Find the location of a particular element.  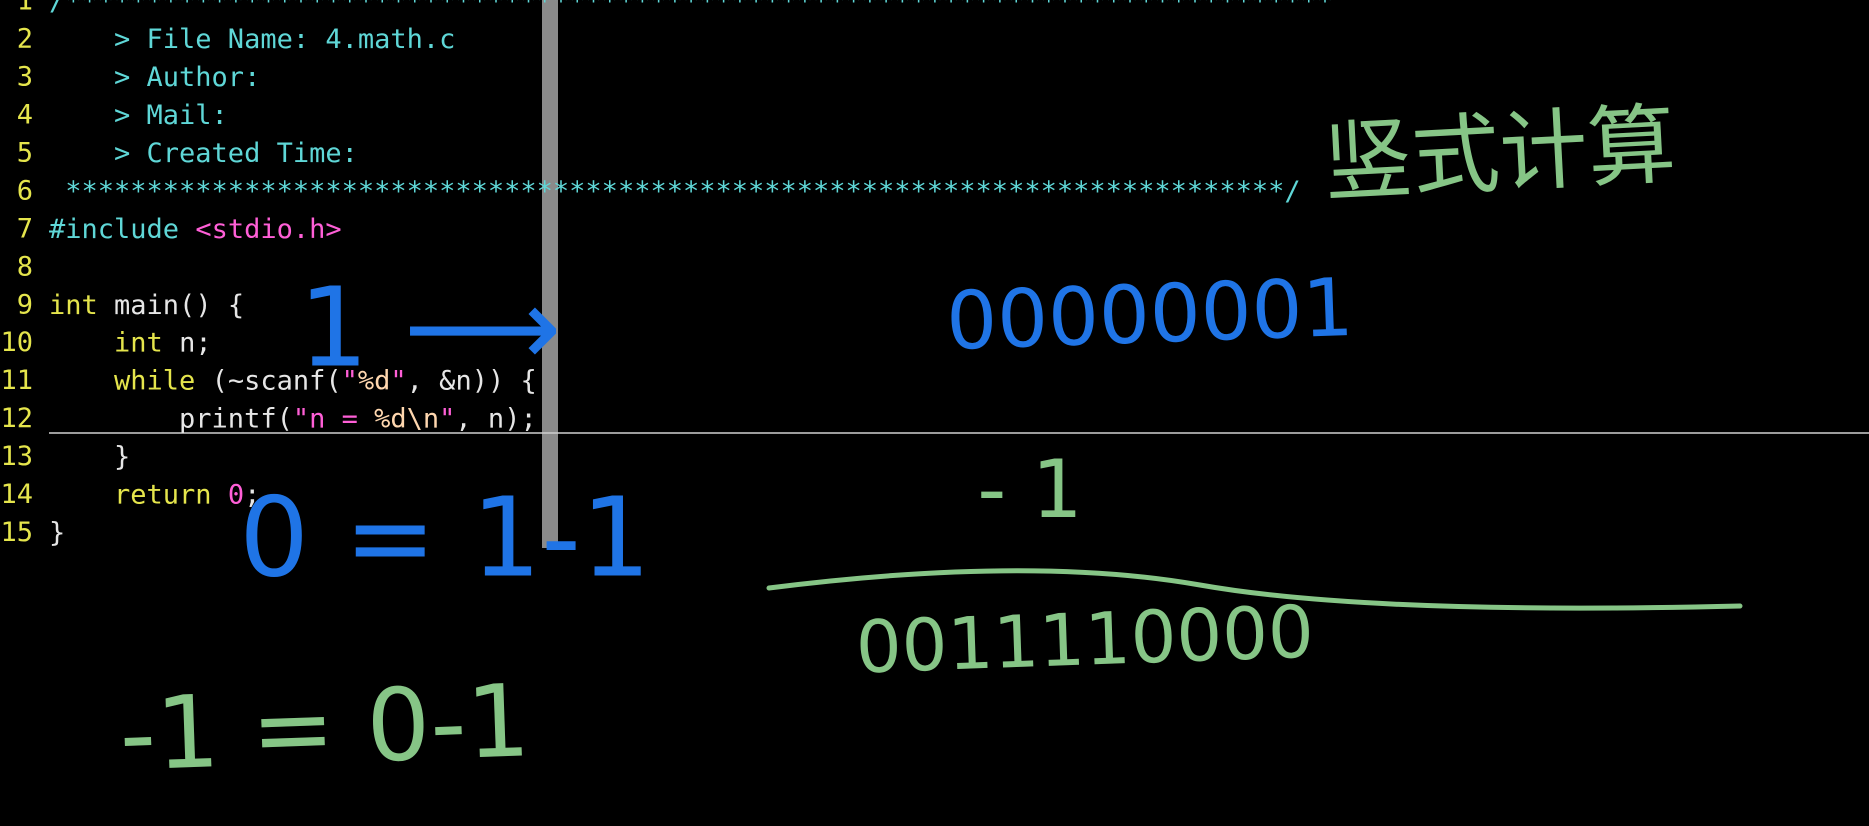

line-number: 9 is located at coordinates (25, 304).